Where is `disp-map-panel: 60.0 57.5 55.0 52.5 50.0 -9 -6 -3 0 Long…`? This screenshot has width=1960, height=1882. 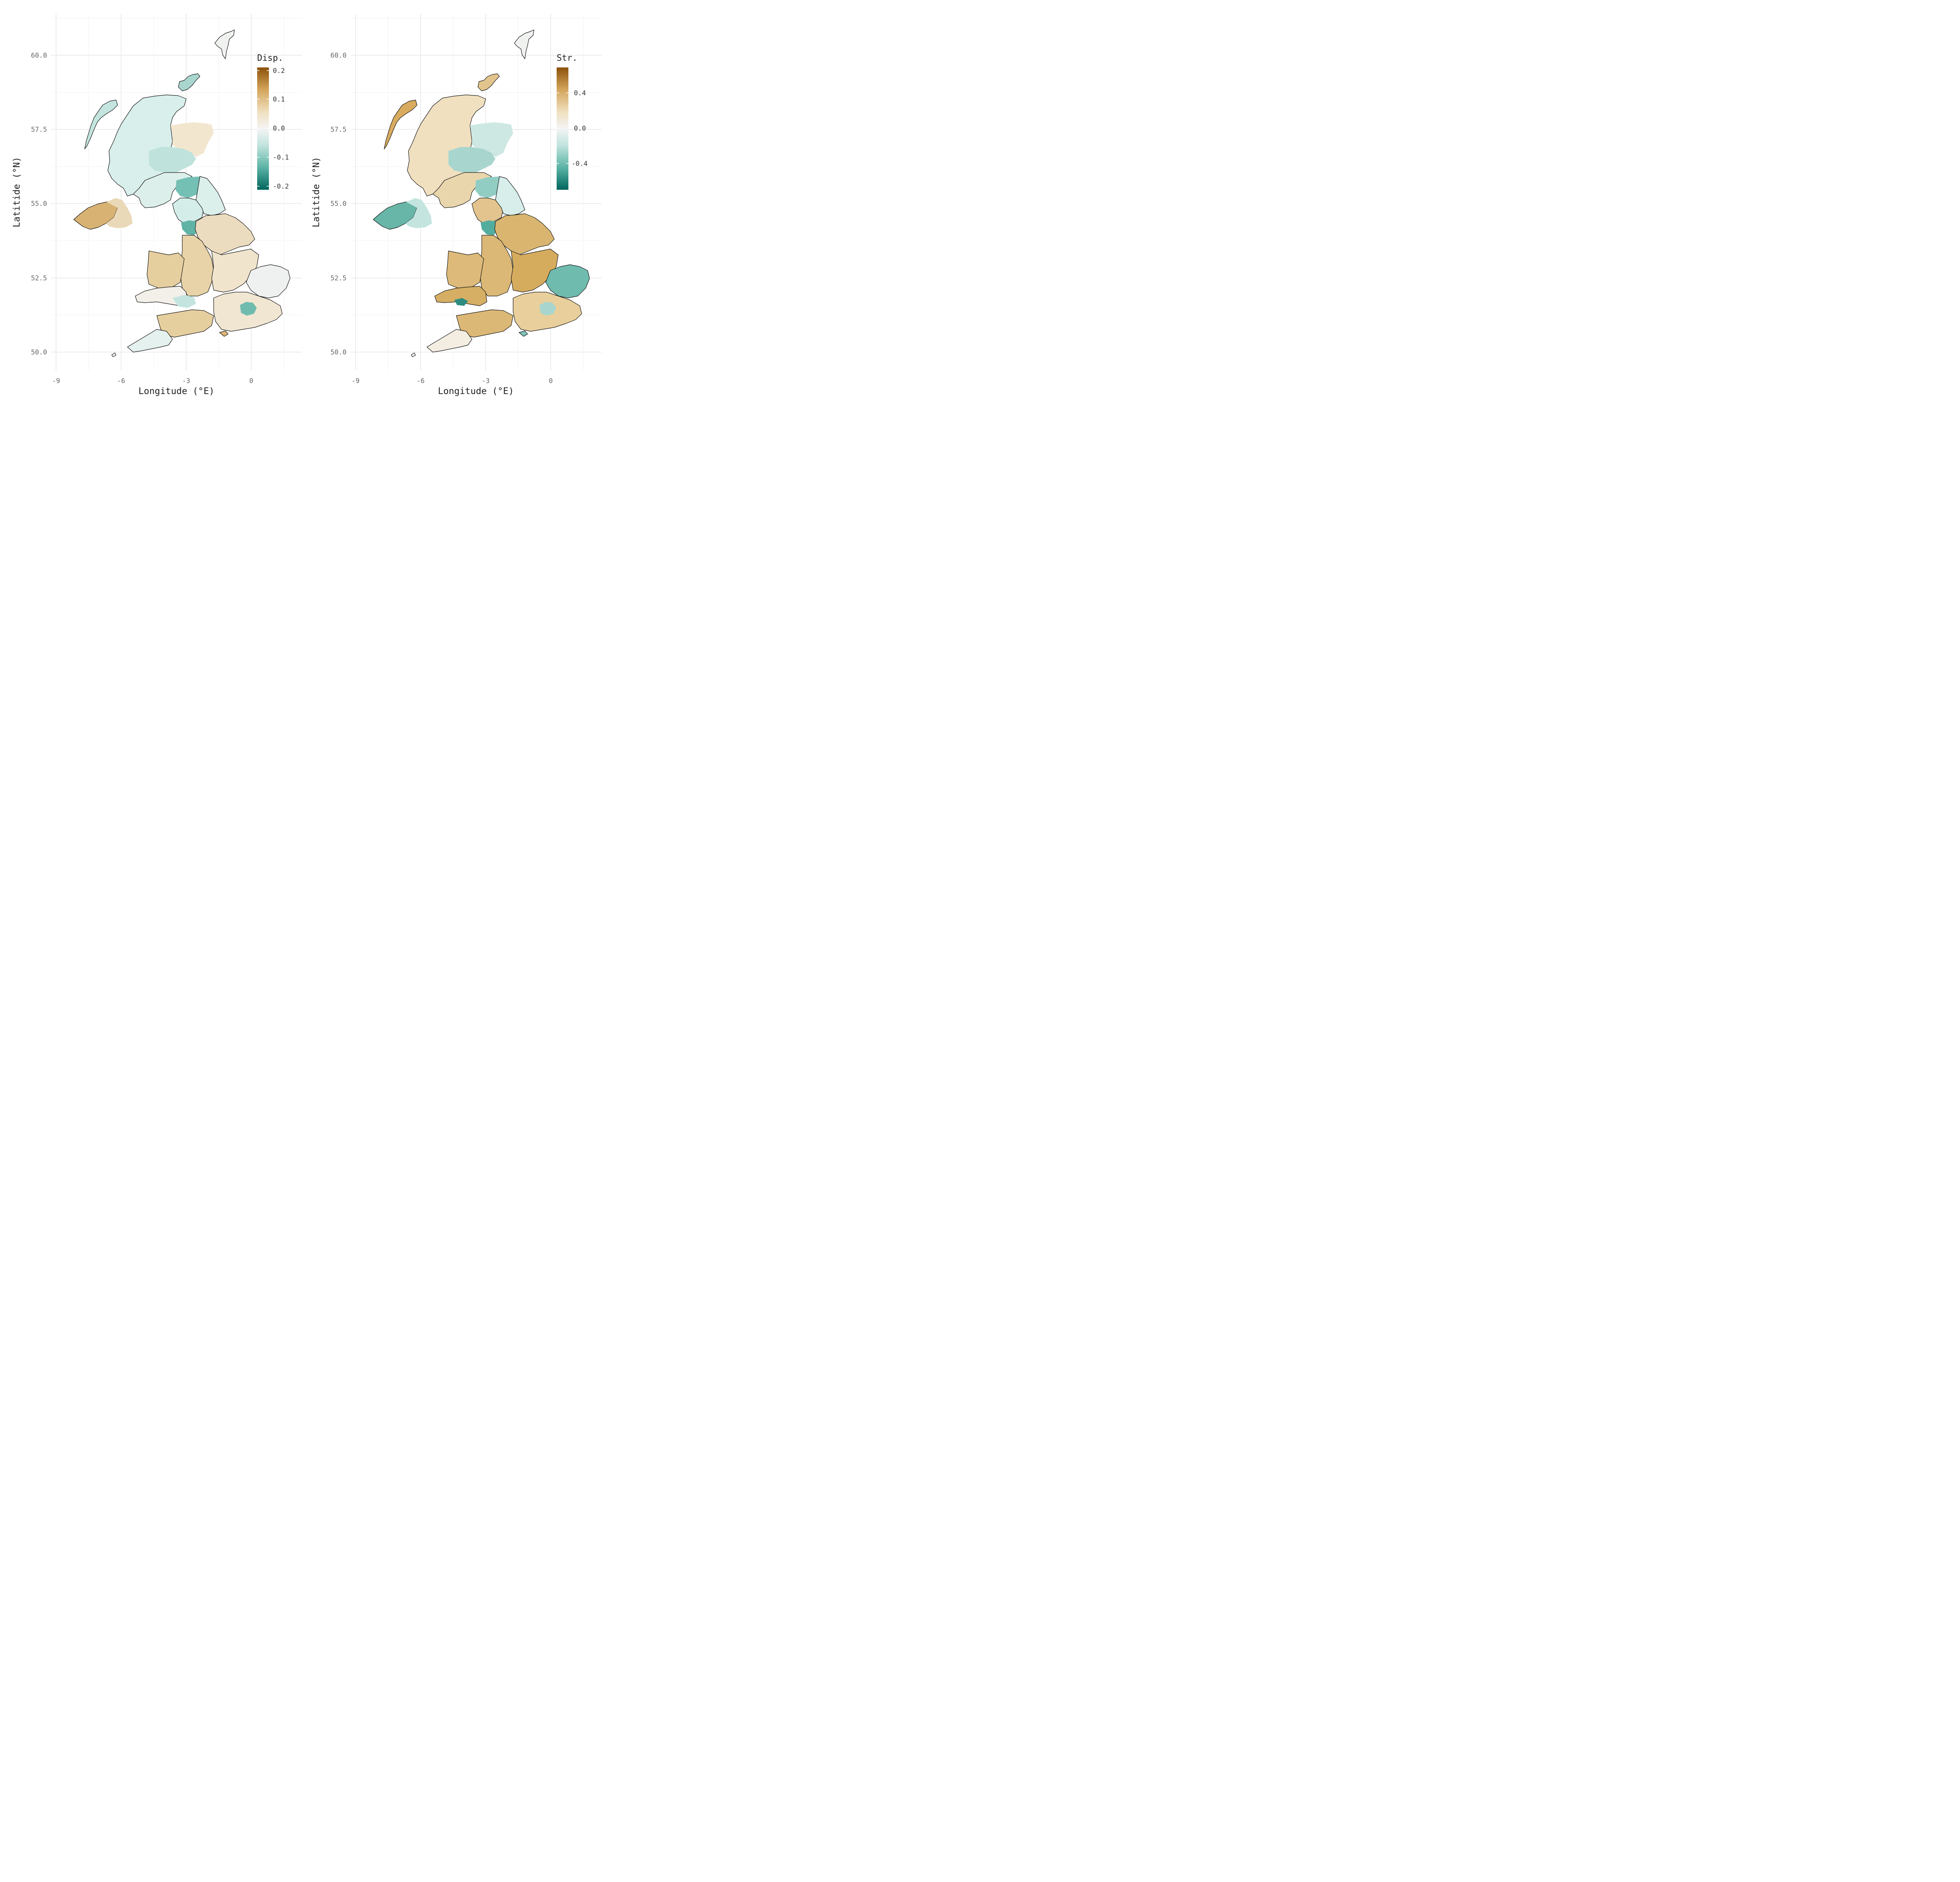 disp-map-panel: 60.0 57.5 55.0 52.5 50.0 -9 -6 -3 0 Long… is located at coordinates (157, 205).